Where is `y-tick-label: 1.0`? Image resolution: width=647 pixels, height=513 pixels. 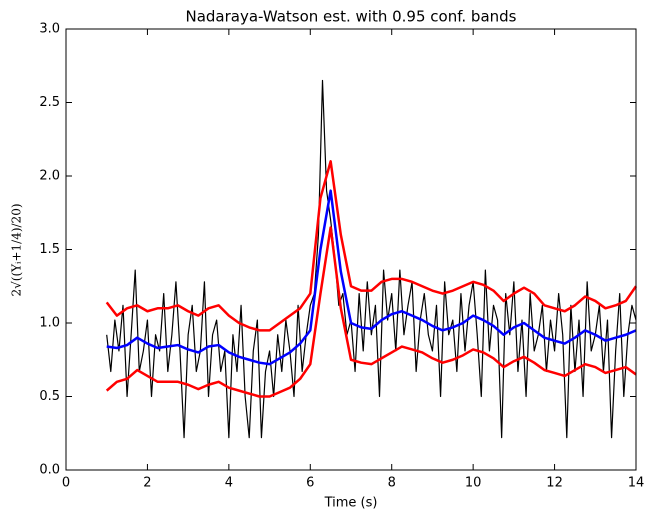
y-tick-label: 1.0 is located at coordinates (49, 323).